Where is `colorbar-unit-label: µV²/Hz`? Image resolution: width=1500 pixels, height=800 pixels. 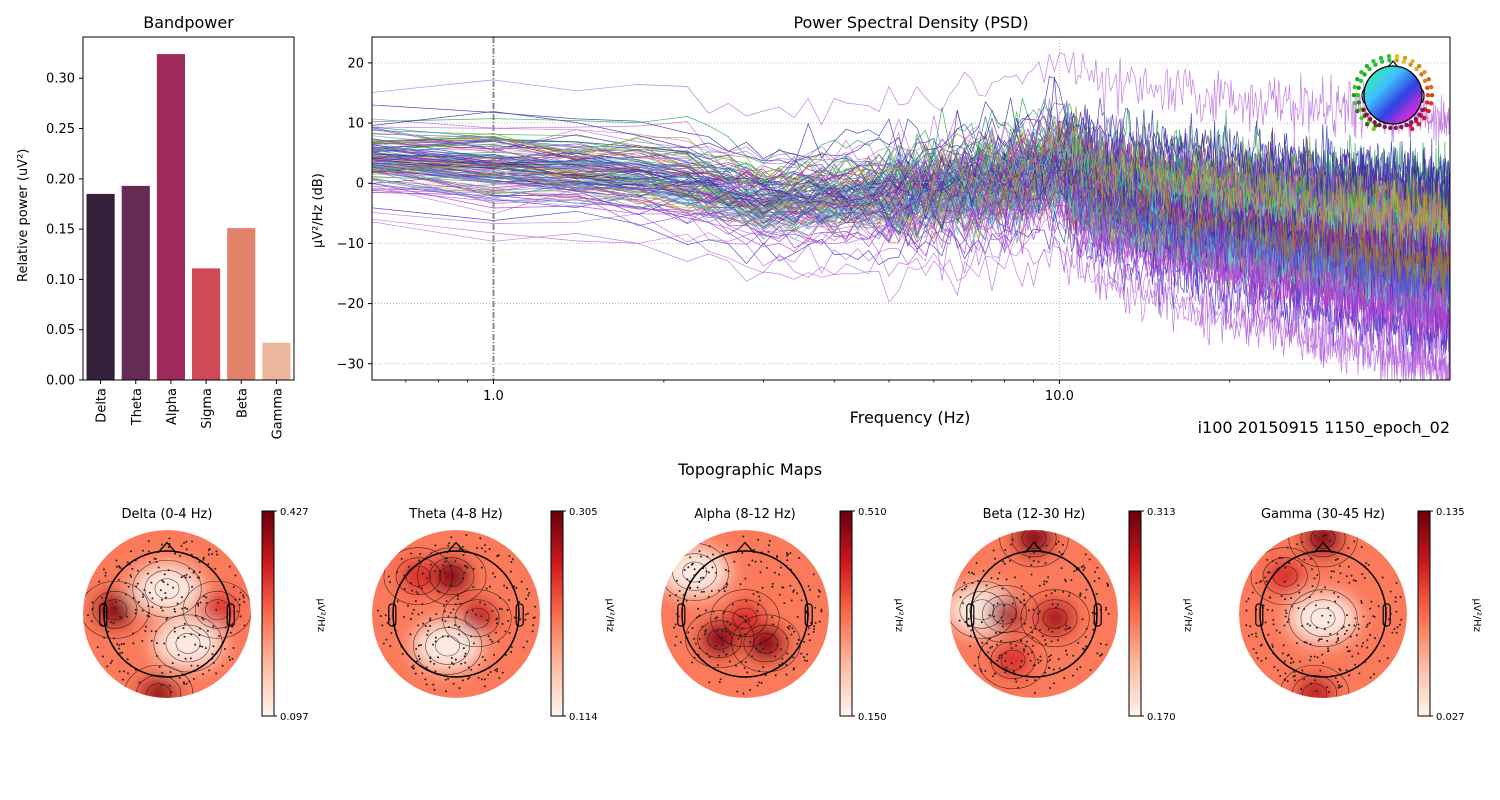 colorbar-unit-label: µV²/Hz is located at coordinates (1476, 615).